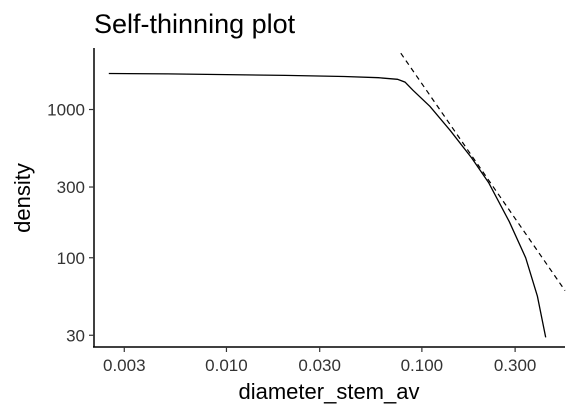 Image resolution: width=577 pixels, height=416 pixels. What do you see at coordinates (422, 365) in the screenshot?
I see `x-tick-label: 0.100` at bounding box center [422, 365].